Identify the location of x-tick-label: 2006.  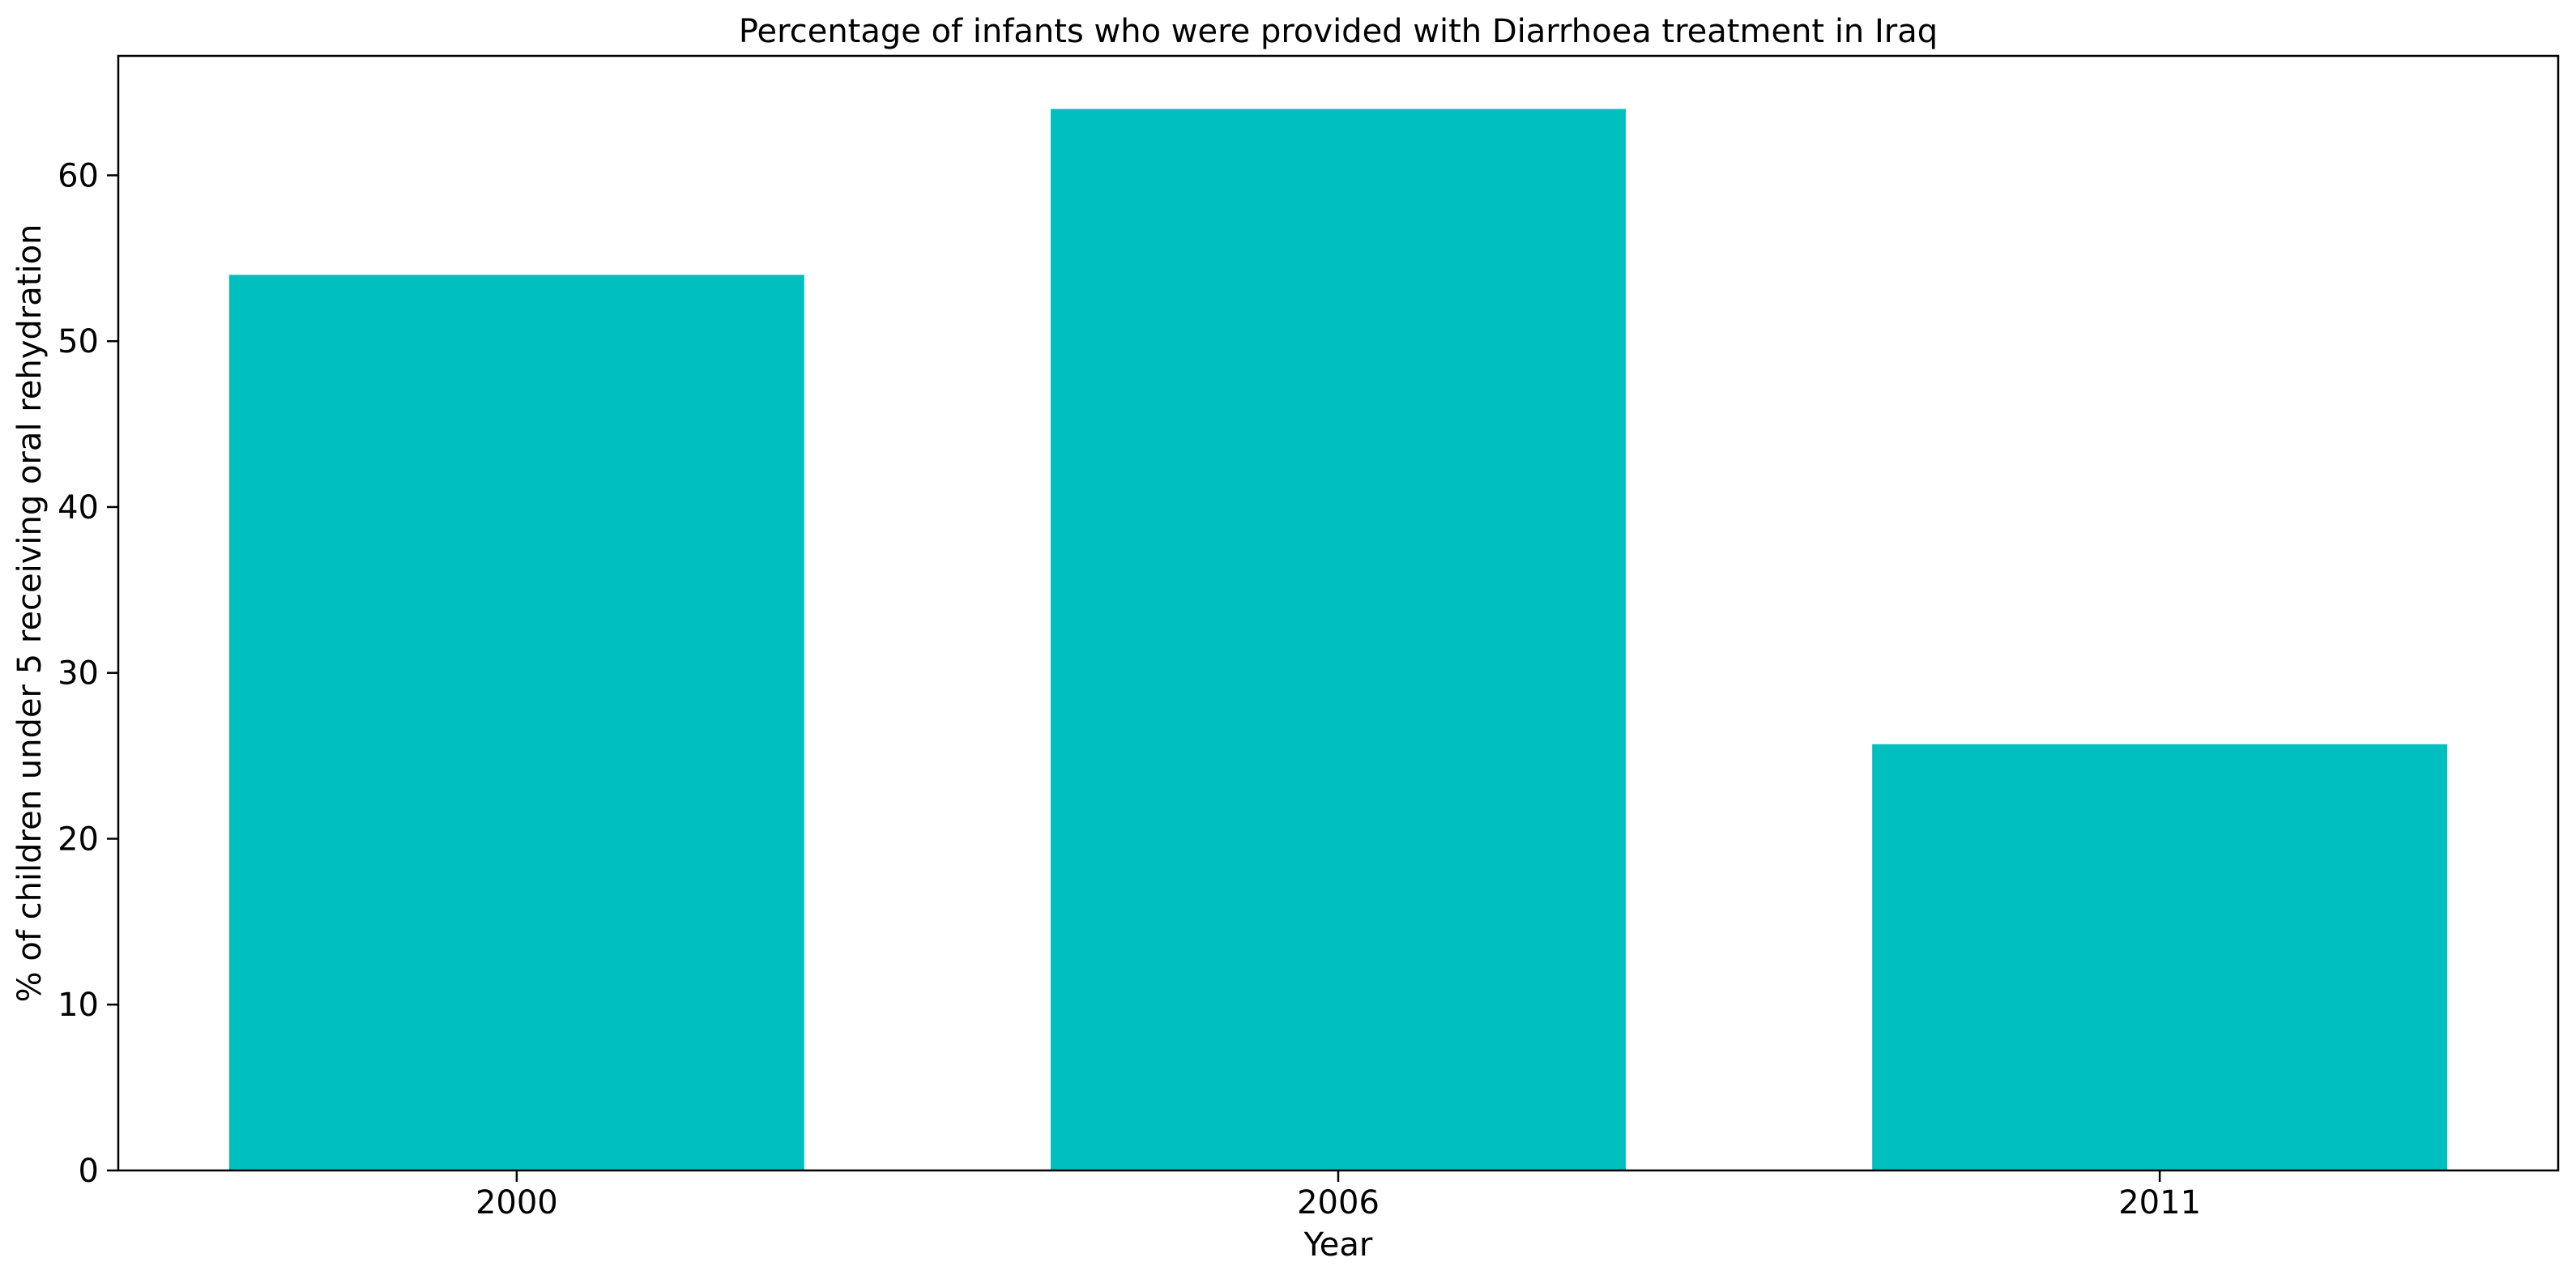
(1339, 1202).